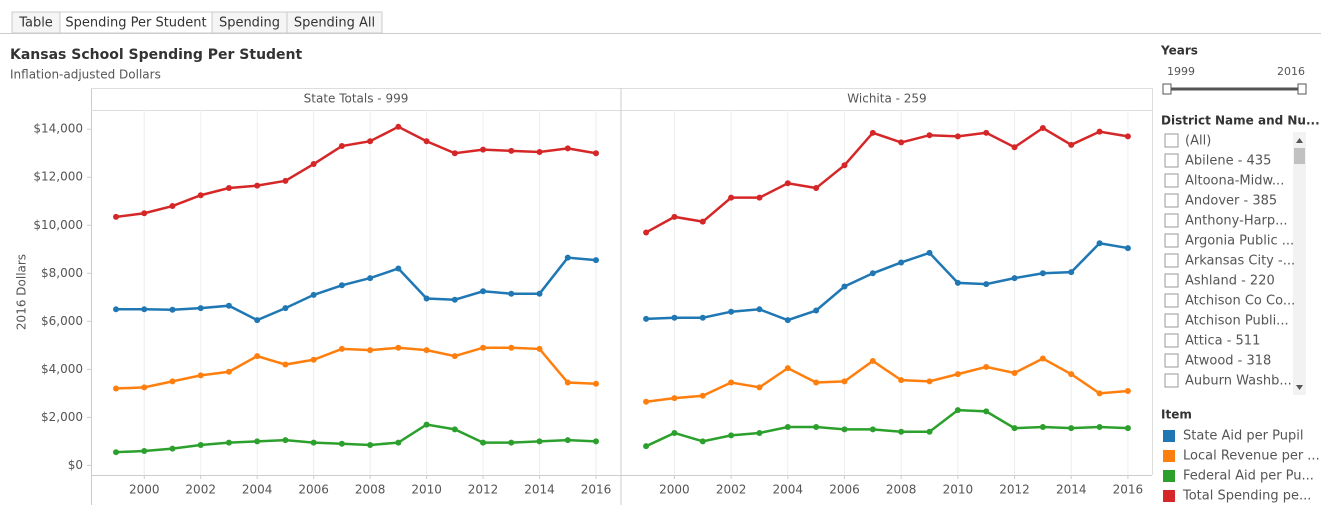 The width and height of the screenshot is (1321, 510). I want to click on y-tick-label: $4,000, so click(62, 369).